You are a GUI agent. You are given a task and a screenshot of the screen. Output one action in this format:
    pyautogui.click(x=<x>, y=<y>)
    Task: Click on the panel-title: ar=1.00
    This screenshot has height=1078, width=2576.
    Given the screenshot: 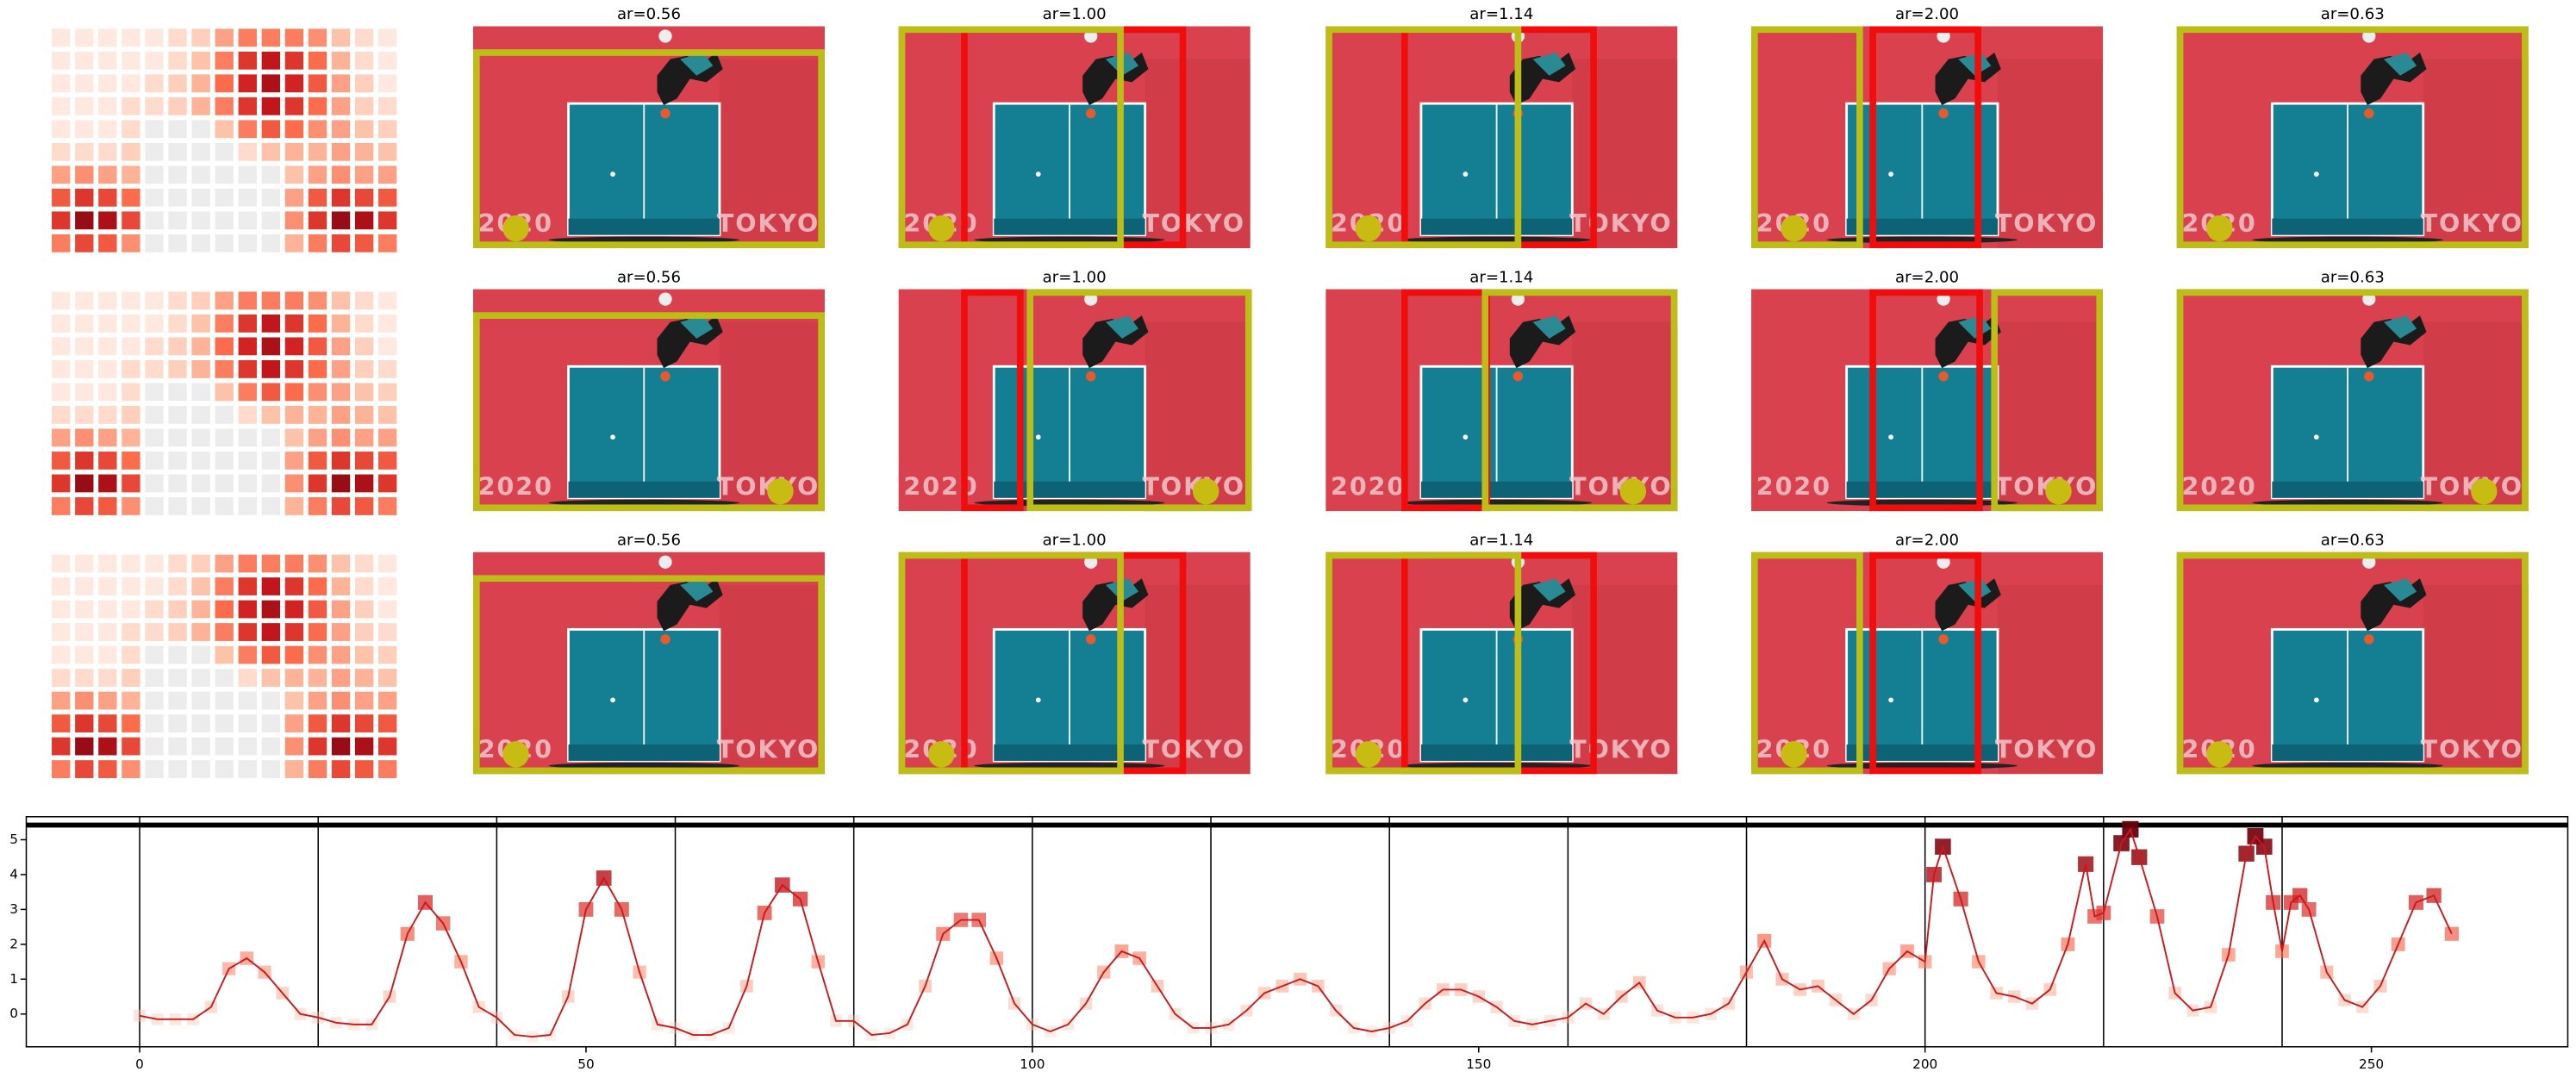 What is the action you would take?
    pyautogui.click(x=1075, y=14)
    